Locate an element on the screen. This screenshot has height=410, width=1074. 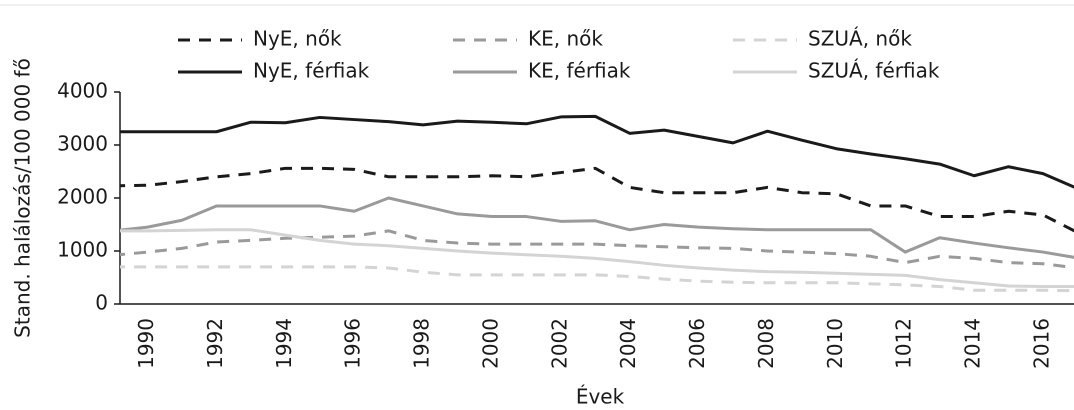
legend-label: NyE, nők is located at coordinates (297, 39).